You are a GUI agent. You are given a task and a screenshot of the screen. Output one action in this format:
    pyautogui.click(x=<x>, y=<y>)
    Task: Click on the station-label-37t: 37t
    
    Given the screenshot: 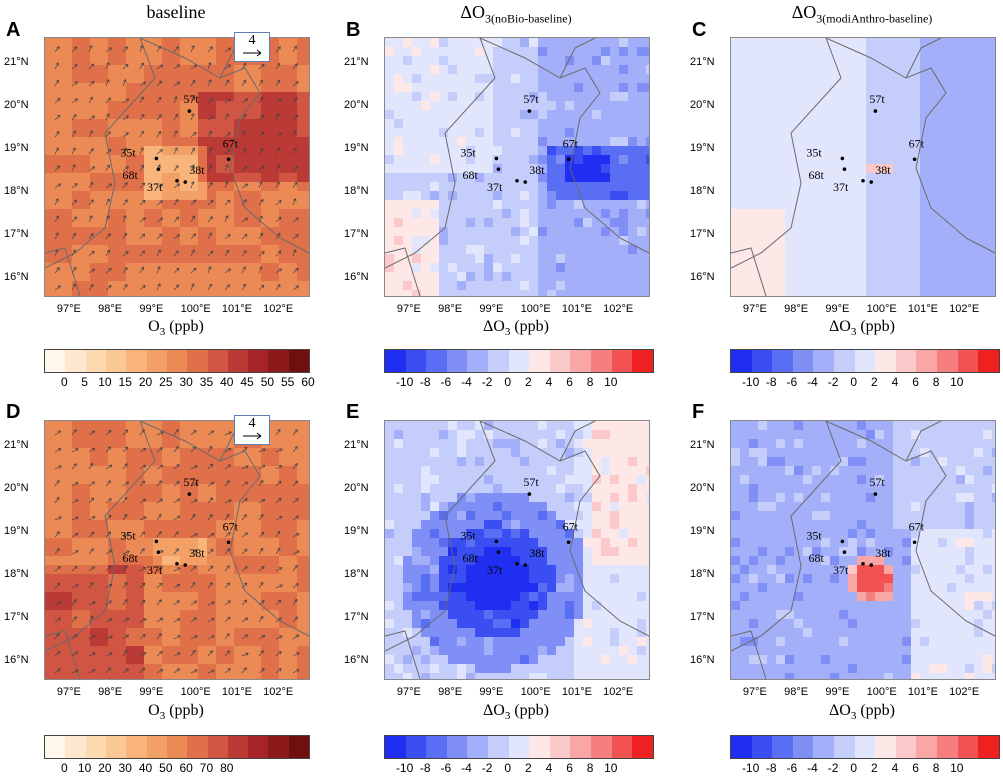 What is the action you would take?
    pyautogui.click(x=841, y=187)
    